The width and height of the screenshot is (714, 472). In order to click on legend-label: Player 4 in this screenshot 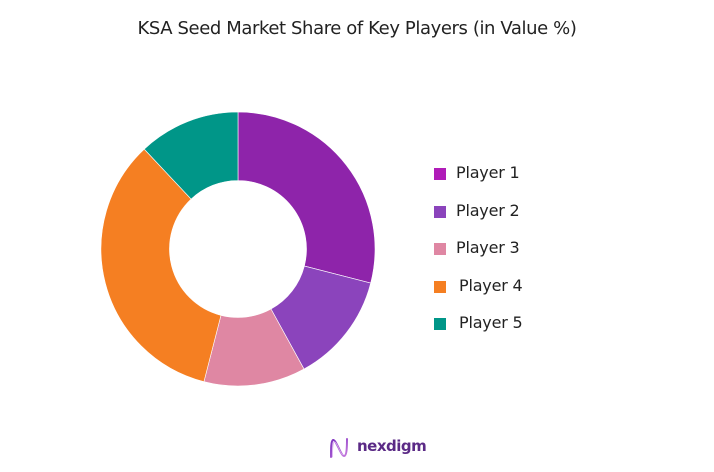, I will do `click(491, 285)`.